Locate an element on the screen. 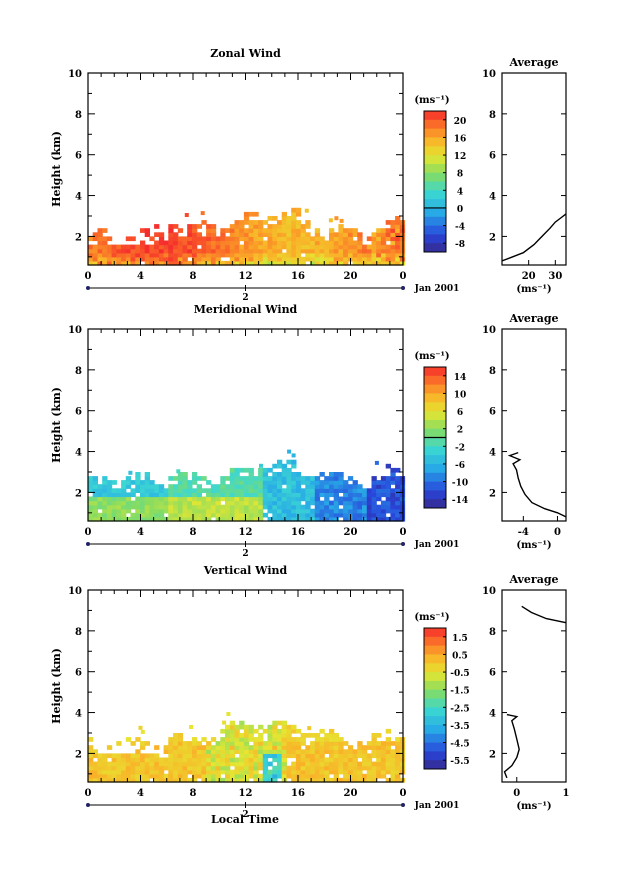 This screenshot has height=877, width=617. y-tick-label: 4 is located at coordinates (78, 714).